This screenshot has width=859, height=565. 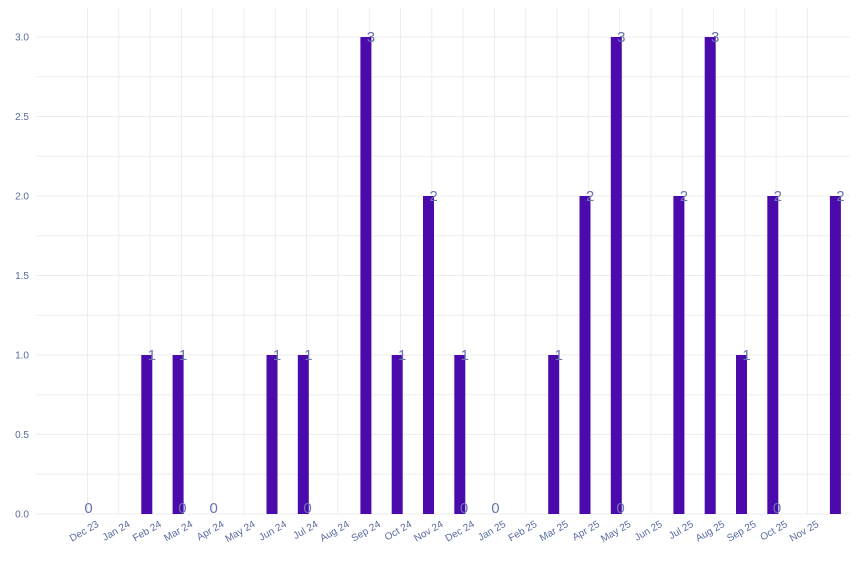 I want to click on x-tick-label: Feb 25, so click(x=523, y=531).